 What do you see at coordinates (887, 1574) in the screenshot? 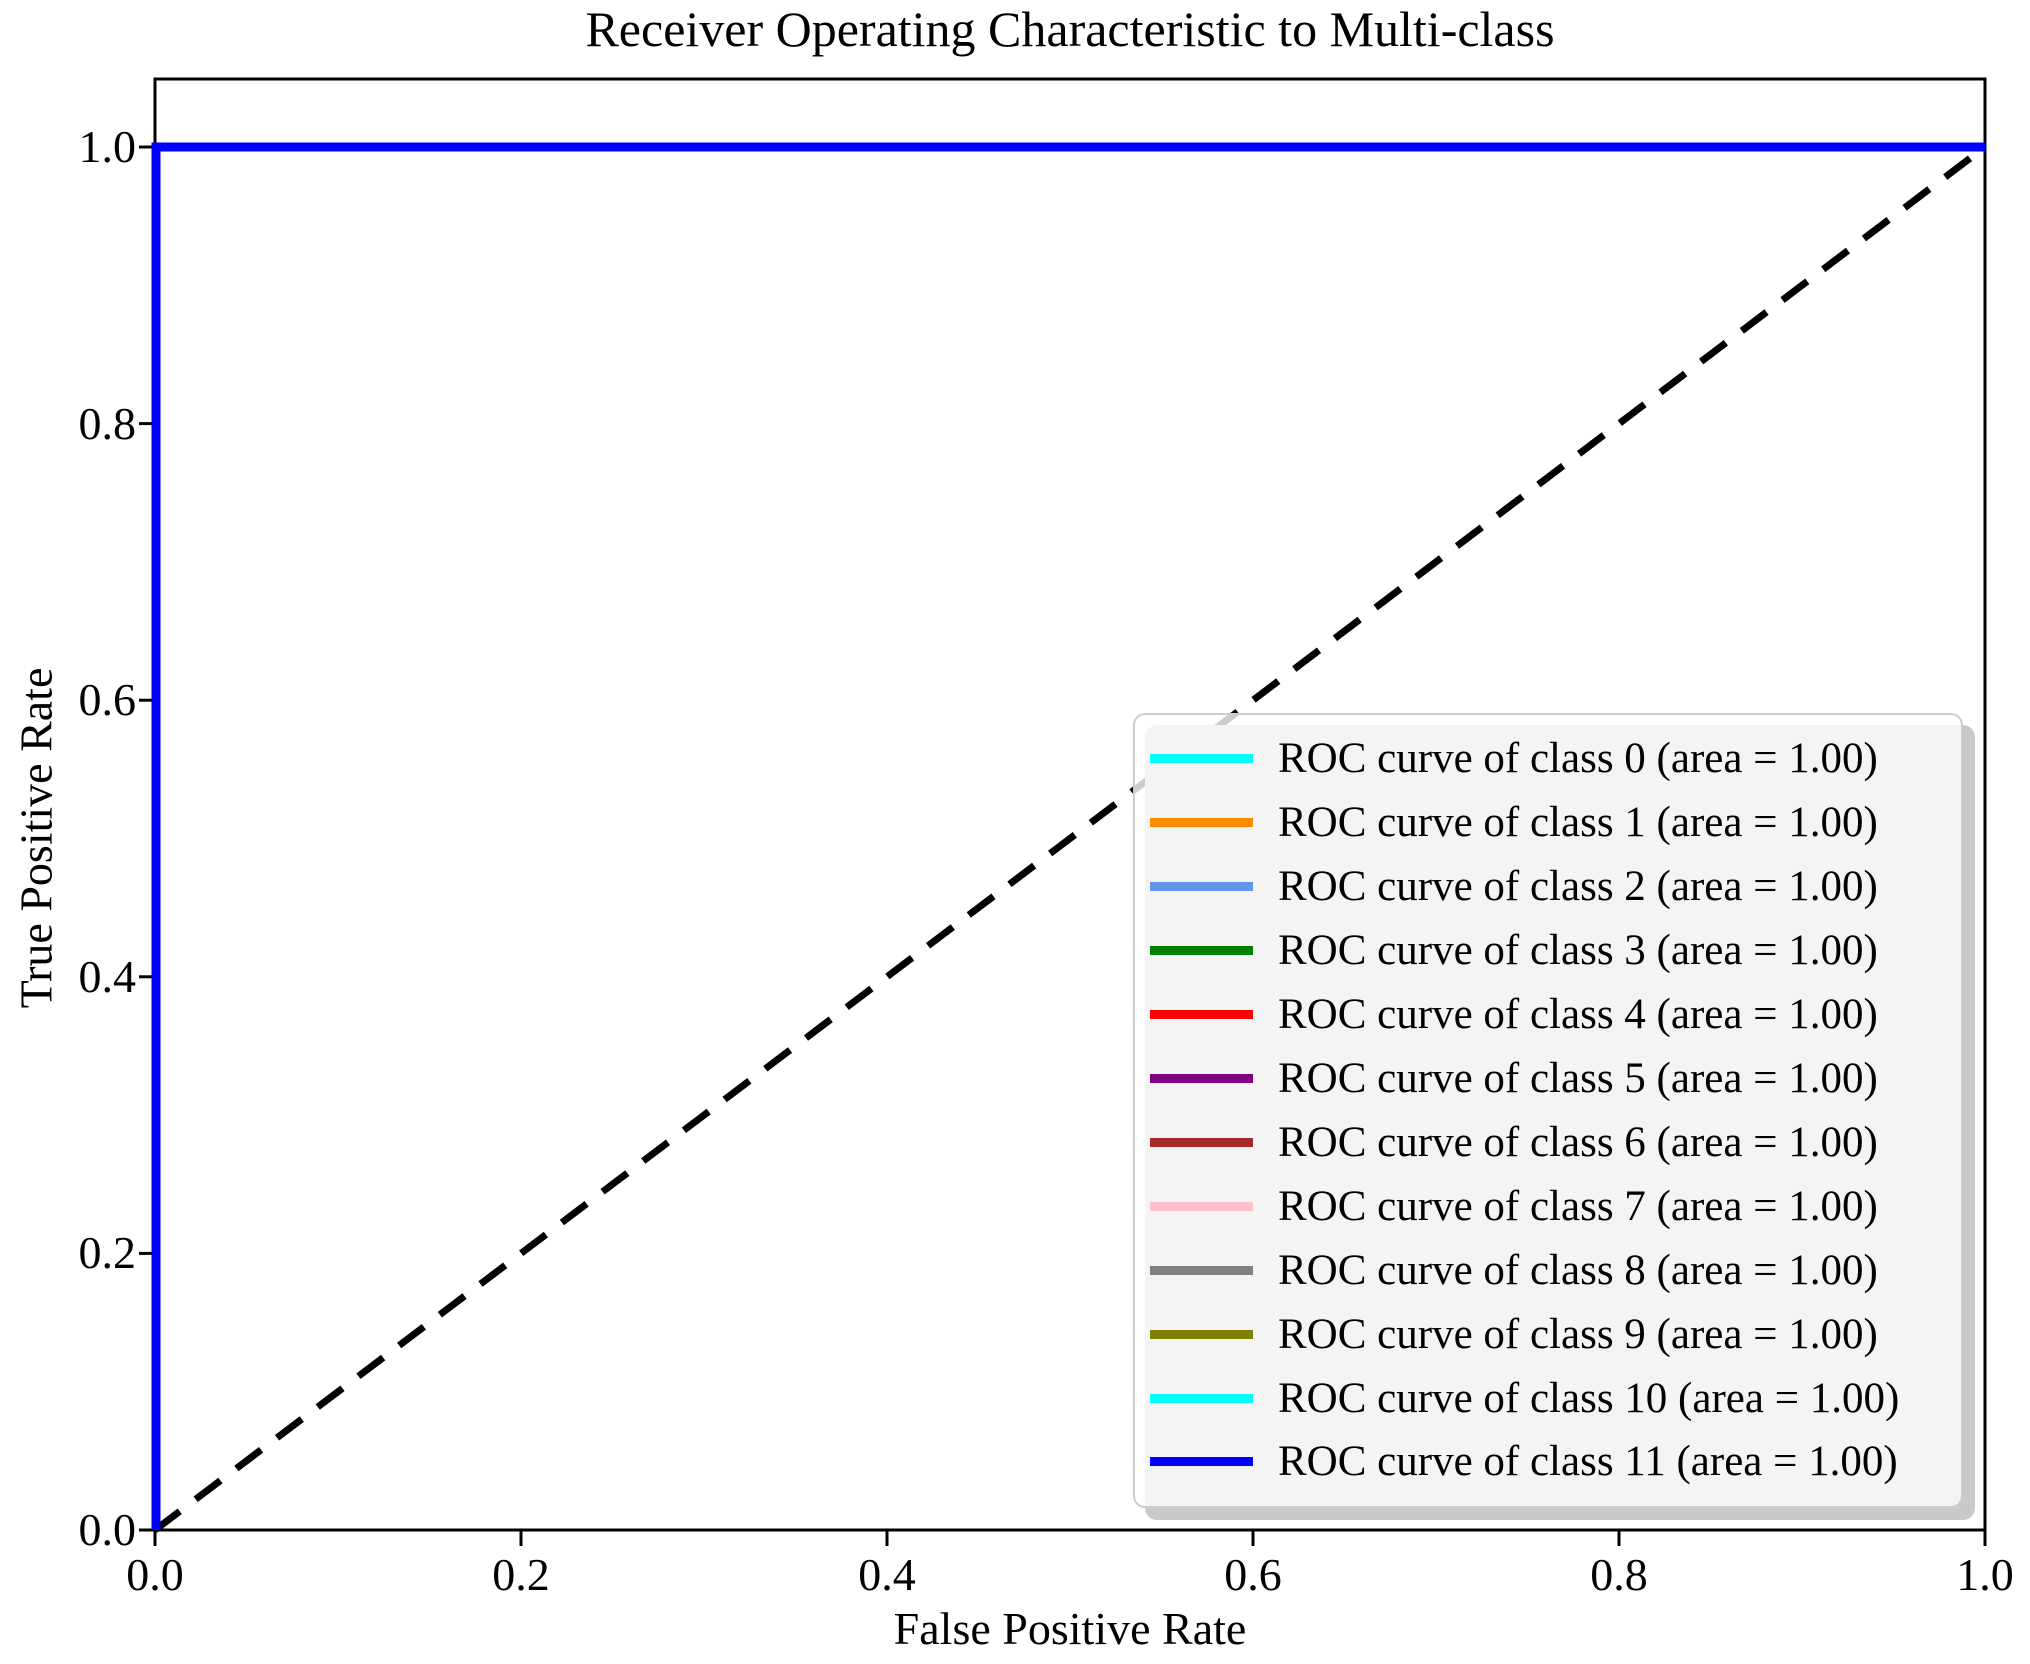
I see `x-tick-label: 0.4` at bounding box center [887, 1574].